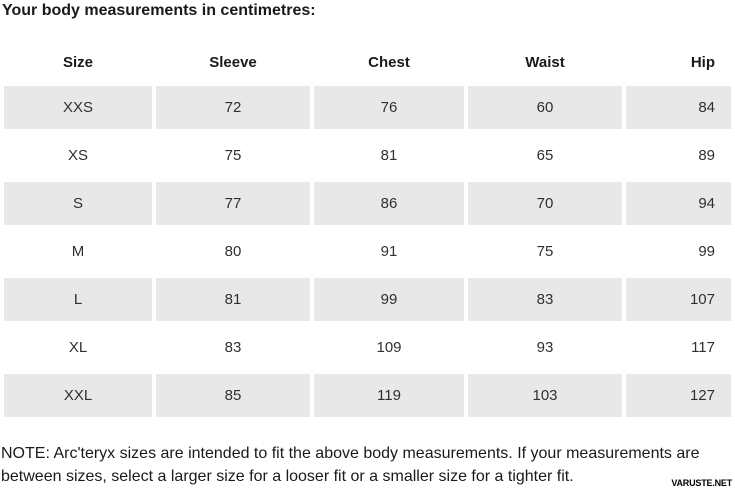  I want to click on waist-cell: 93, so click(545, 347).